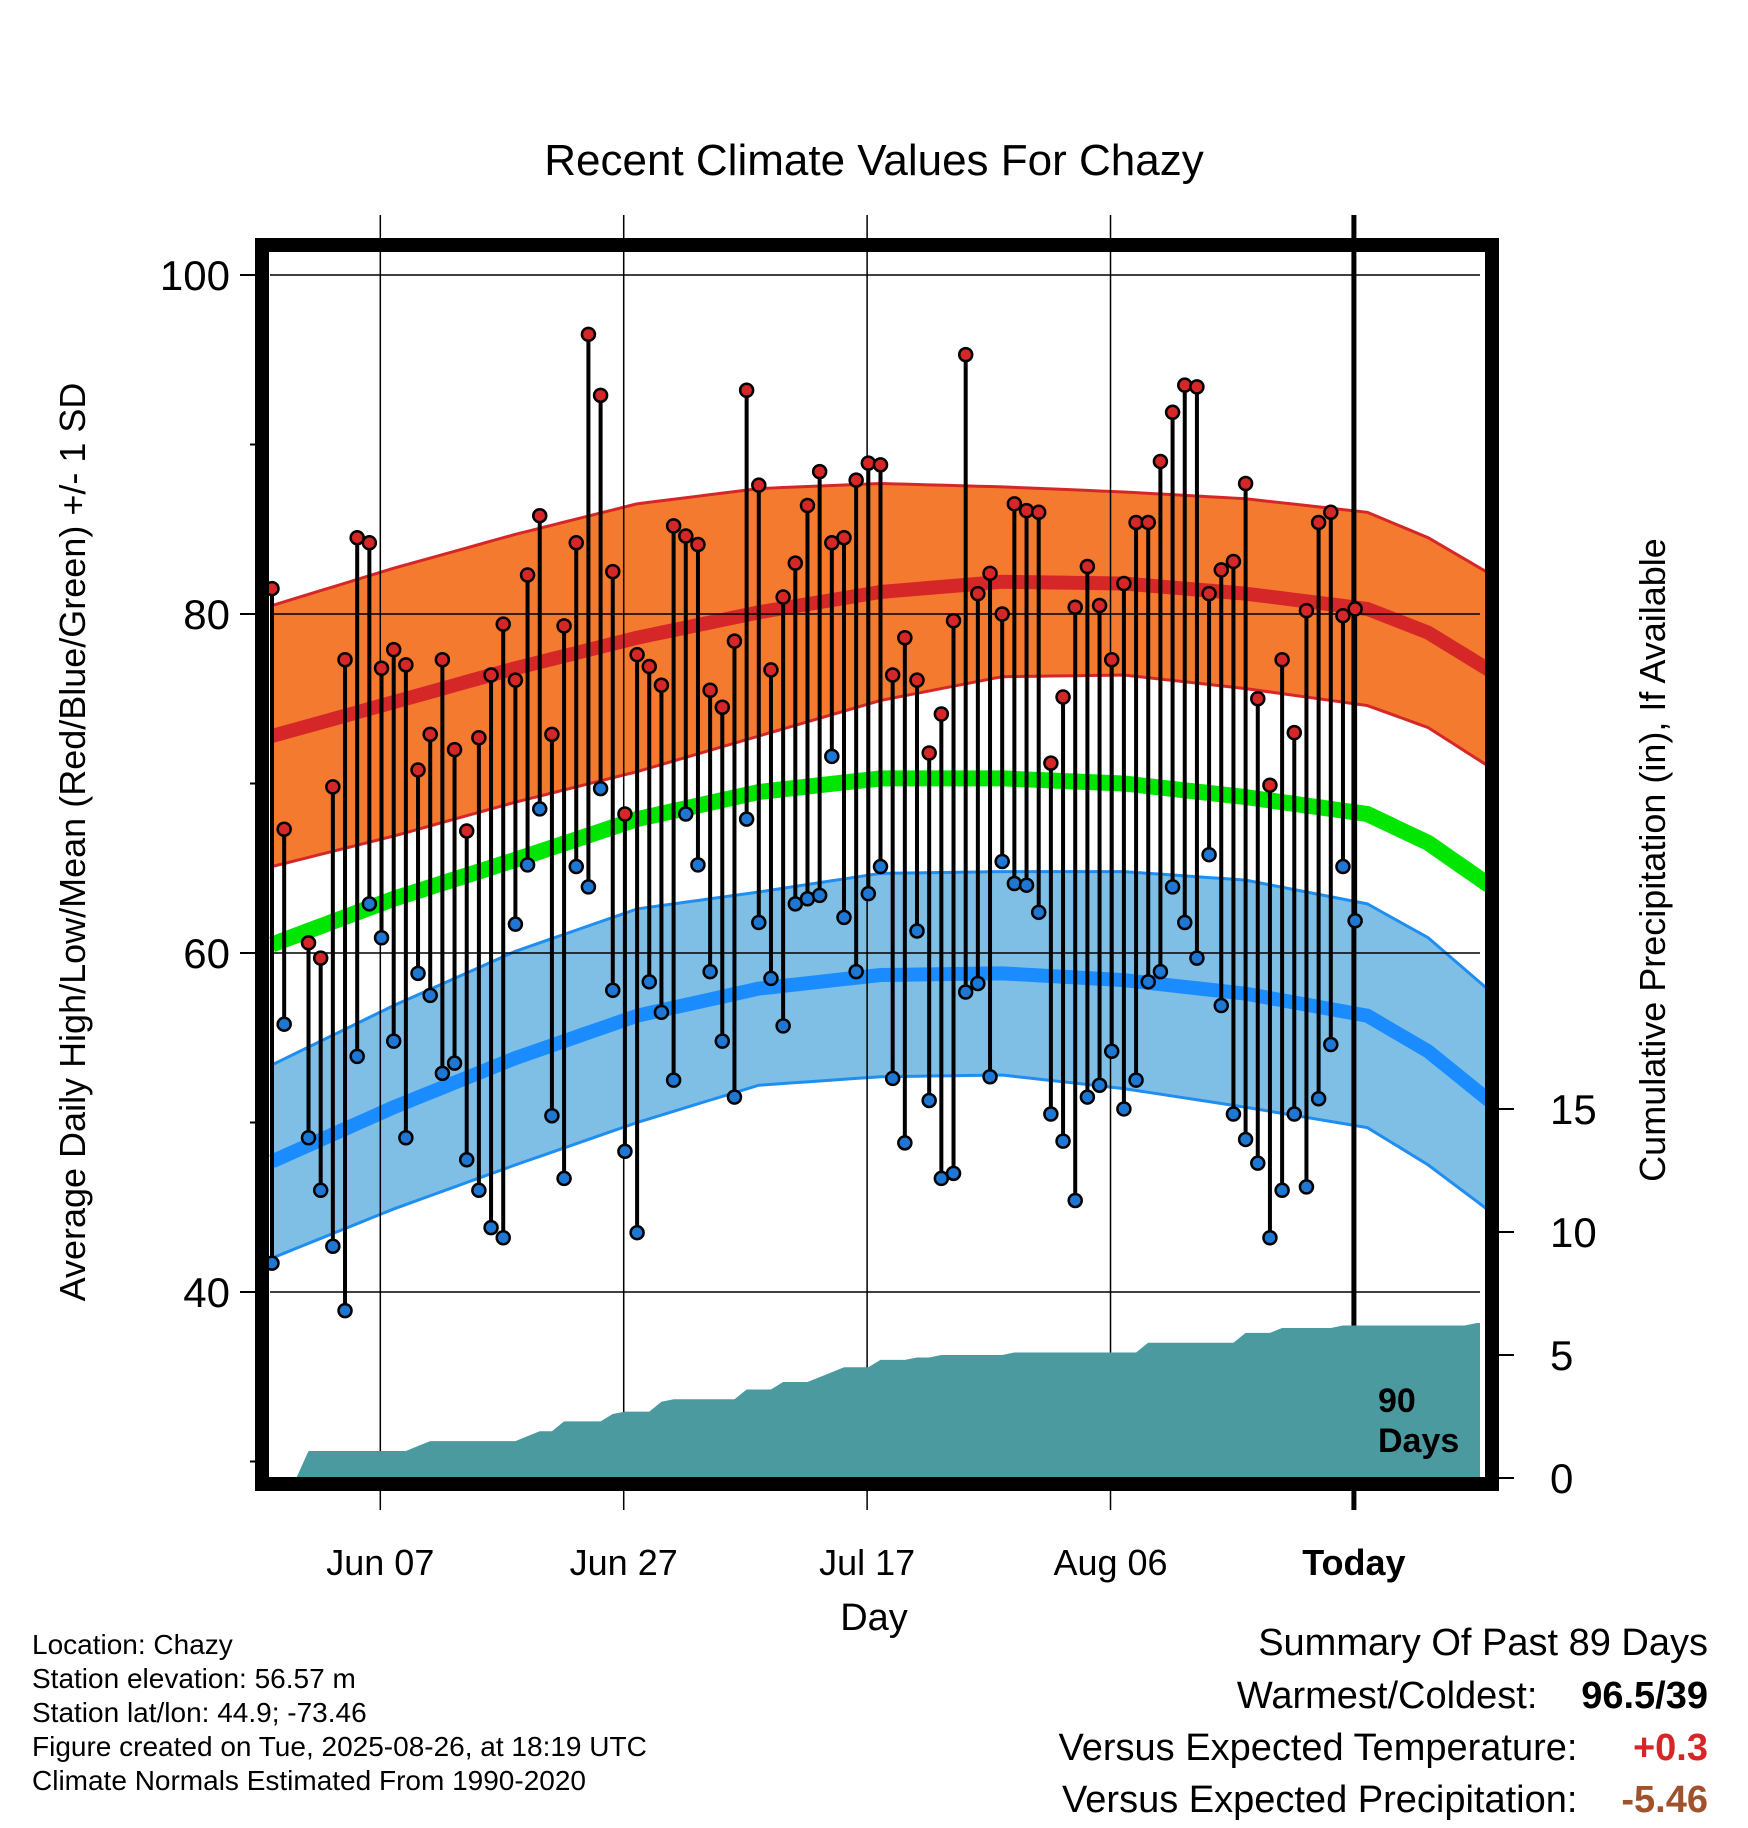  What do you see at coordinates (194, 1678) in the screenshot?
I see `elevation-text: Station elevation: 56.57 m` at bounding box center [194, 1678].